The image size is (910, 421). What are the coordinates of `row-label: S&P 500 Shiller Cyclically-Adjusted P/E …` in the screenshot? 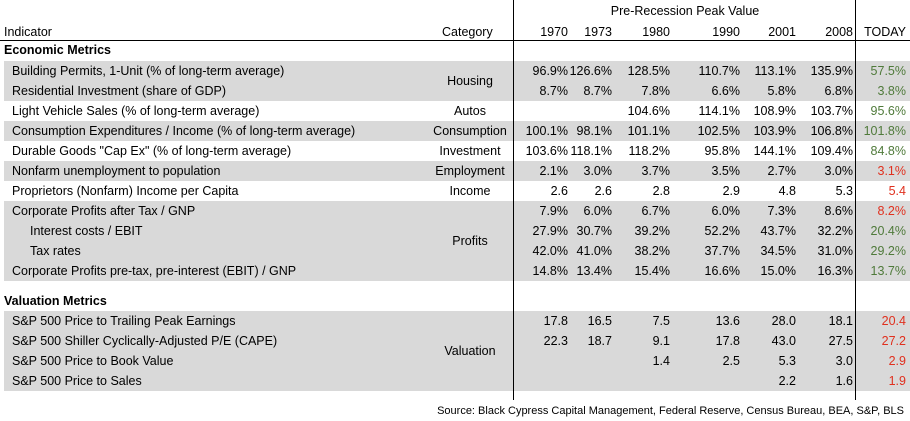 It's located at (145, 341).